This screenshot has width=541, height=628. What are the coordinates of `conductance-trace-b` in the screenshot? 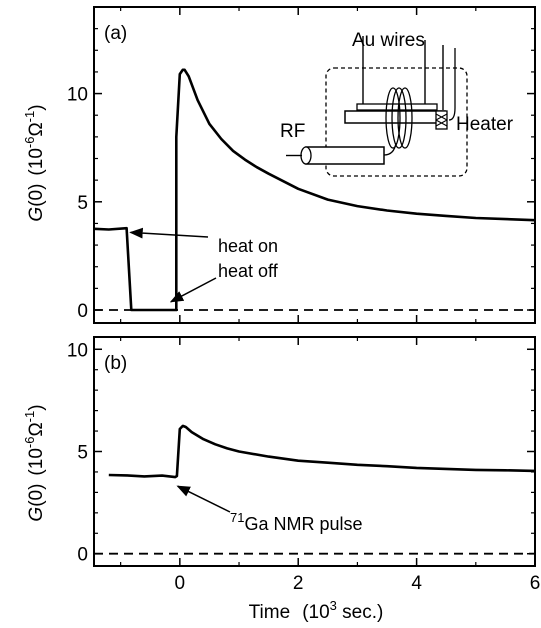 It's located at (322, 451).